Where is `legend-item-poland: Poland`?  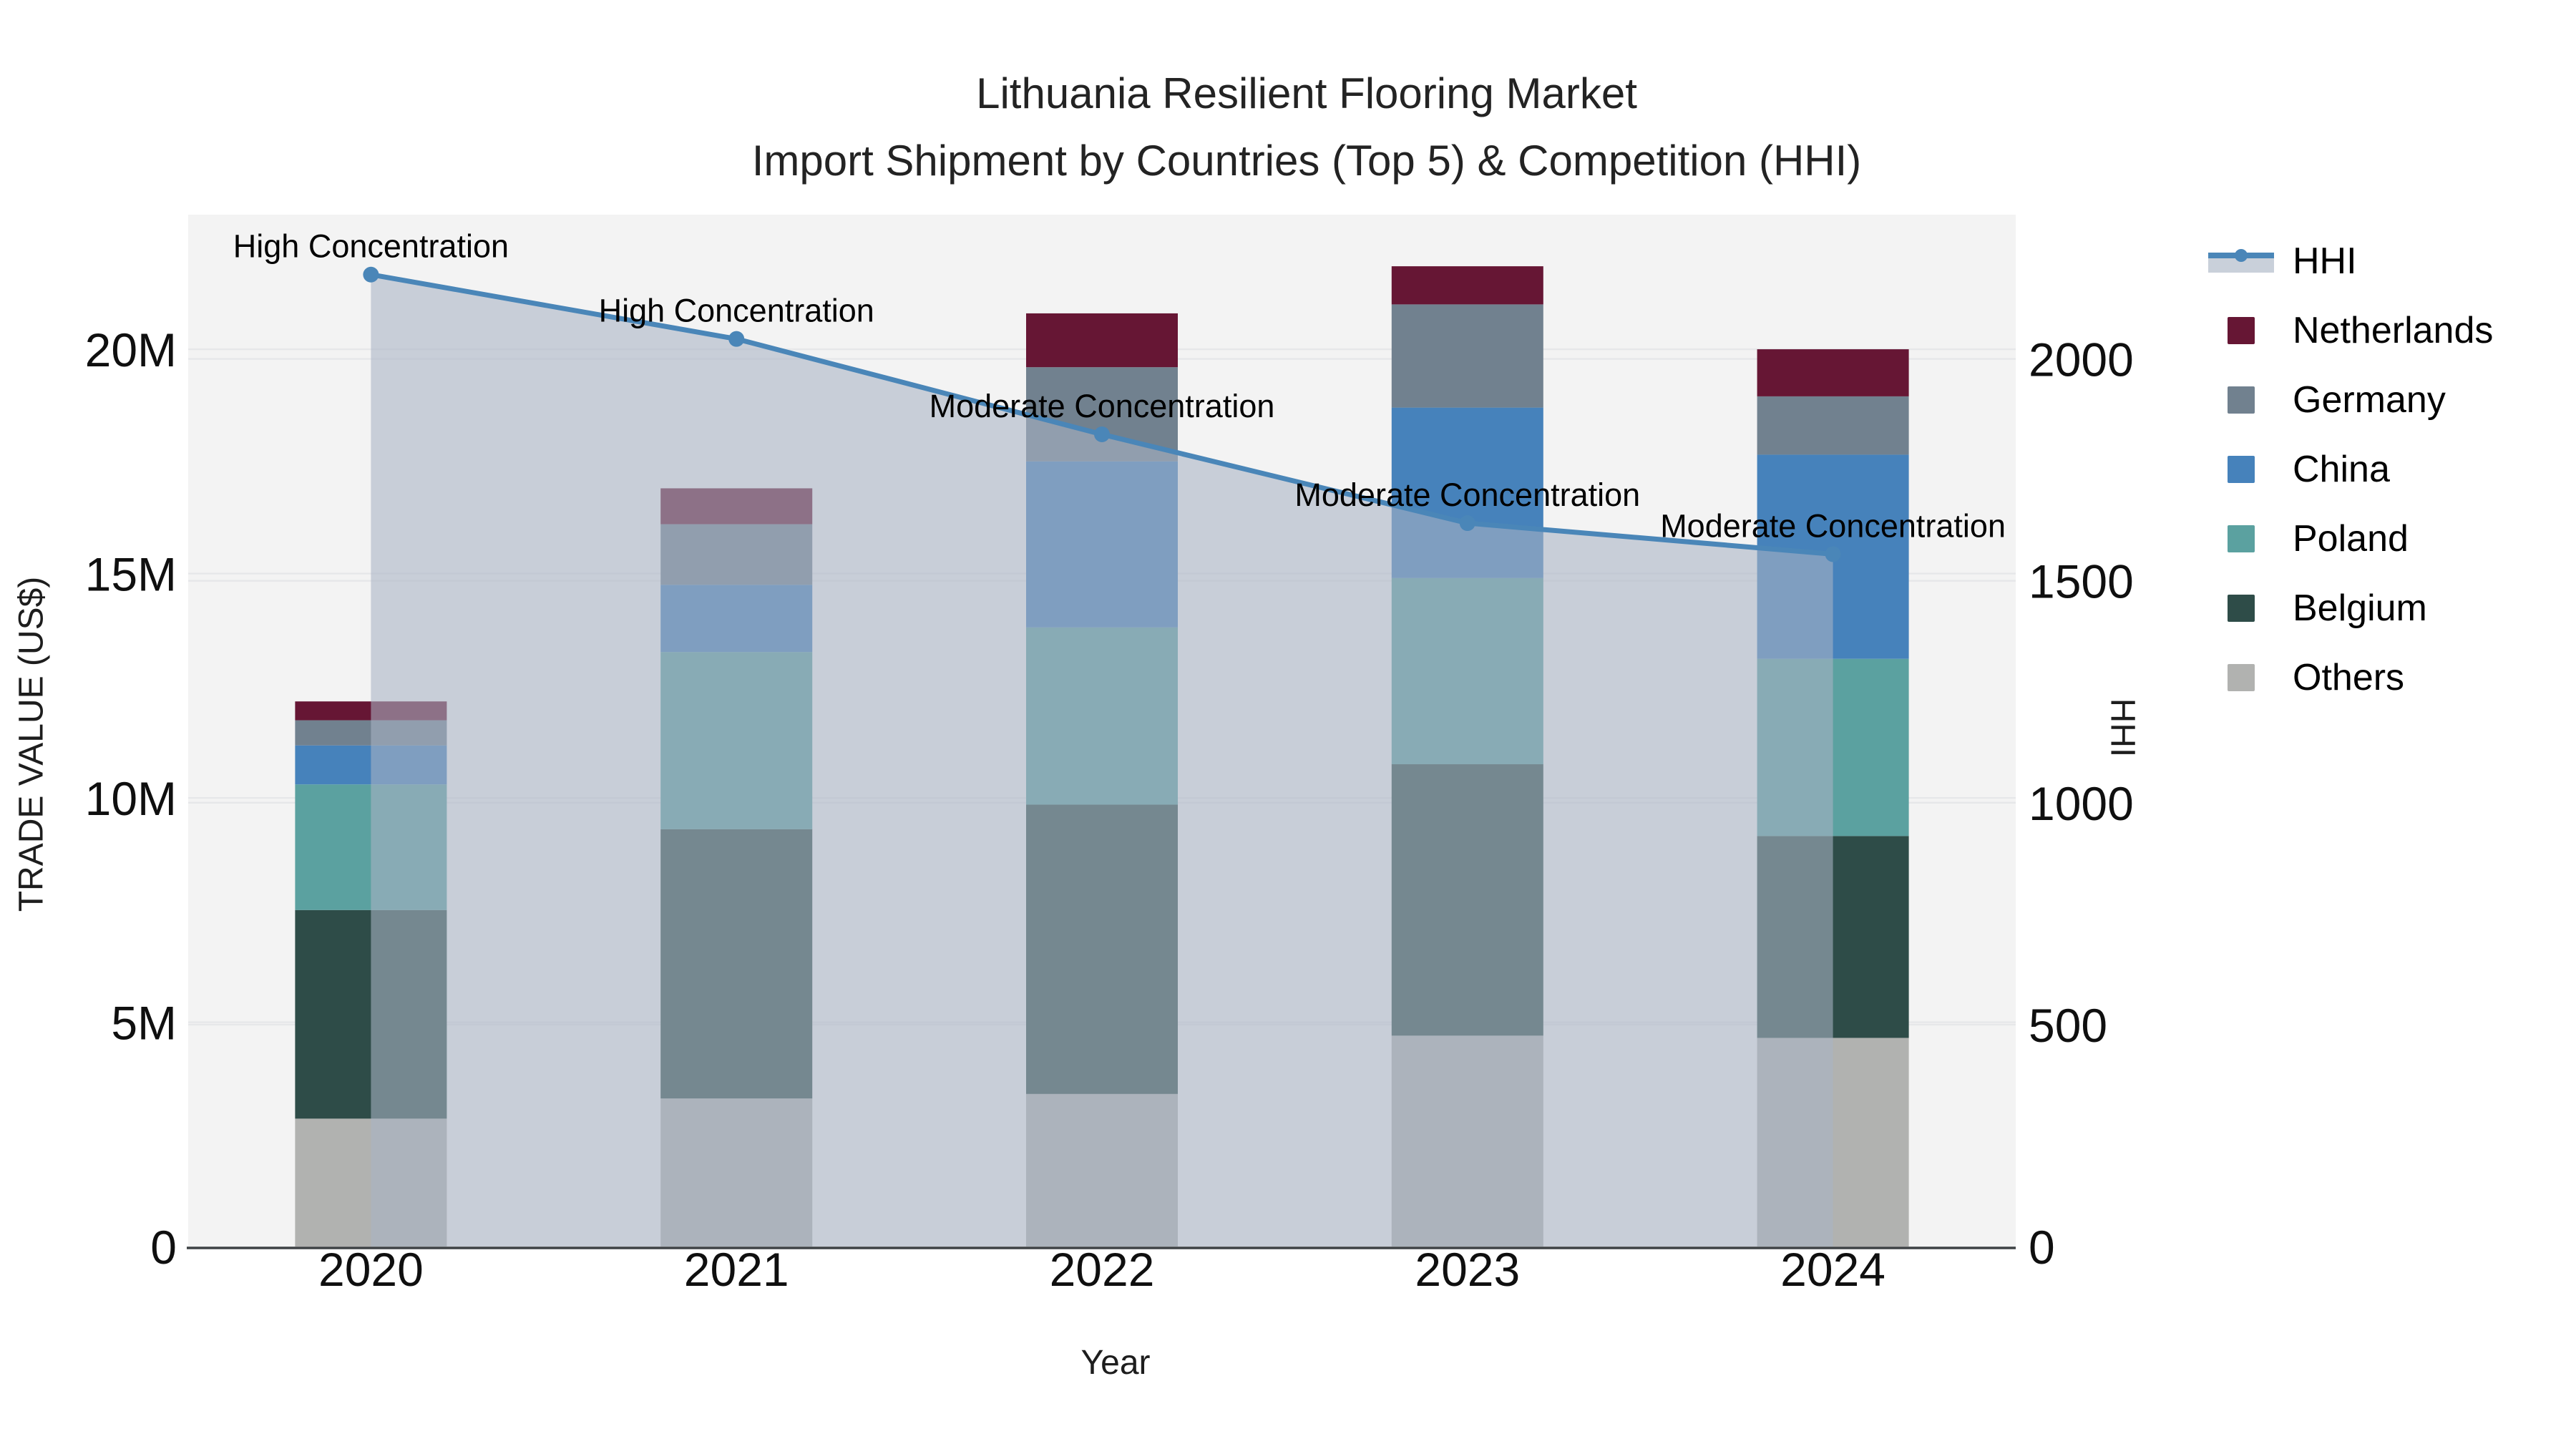
legend-item-poland: Poland is located at coordinates (2350, 538).